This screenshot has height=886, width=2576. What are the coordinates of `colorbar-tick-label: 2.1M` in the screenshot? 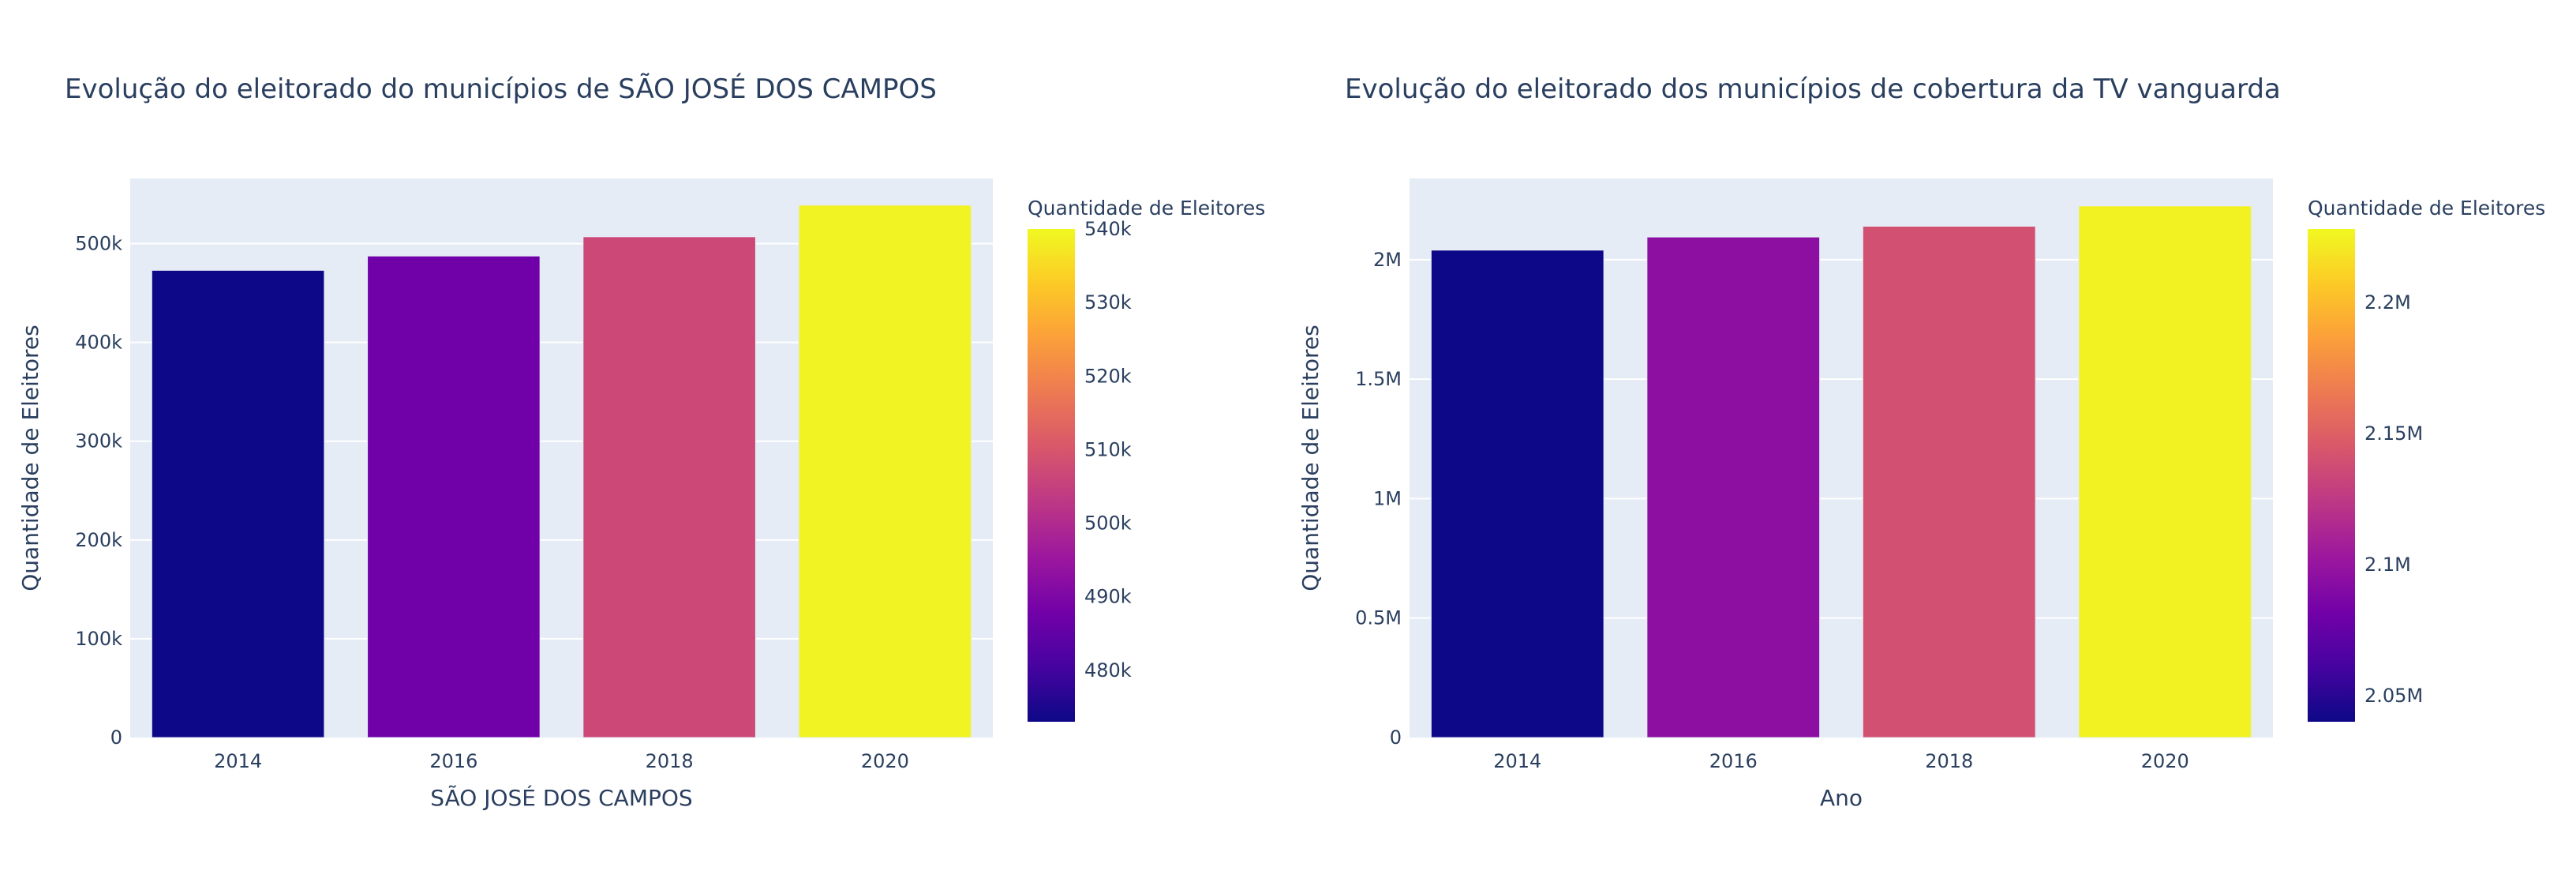 It's located at (2387, 565).